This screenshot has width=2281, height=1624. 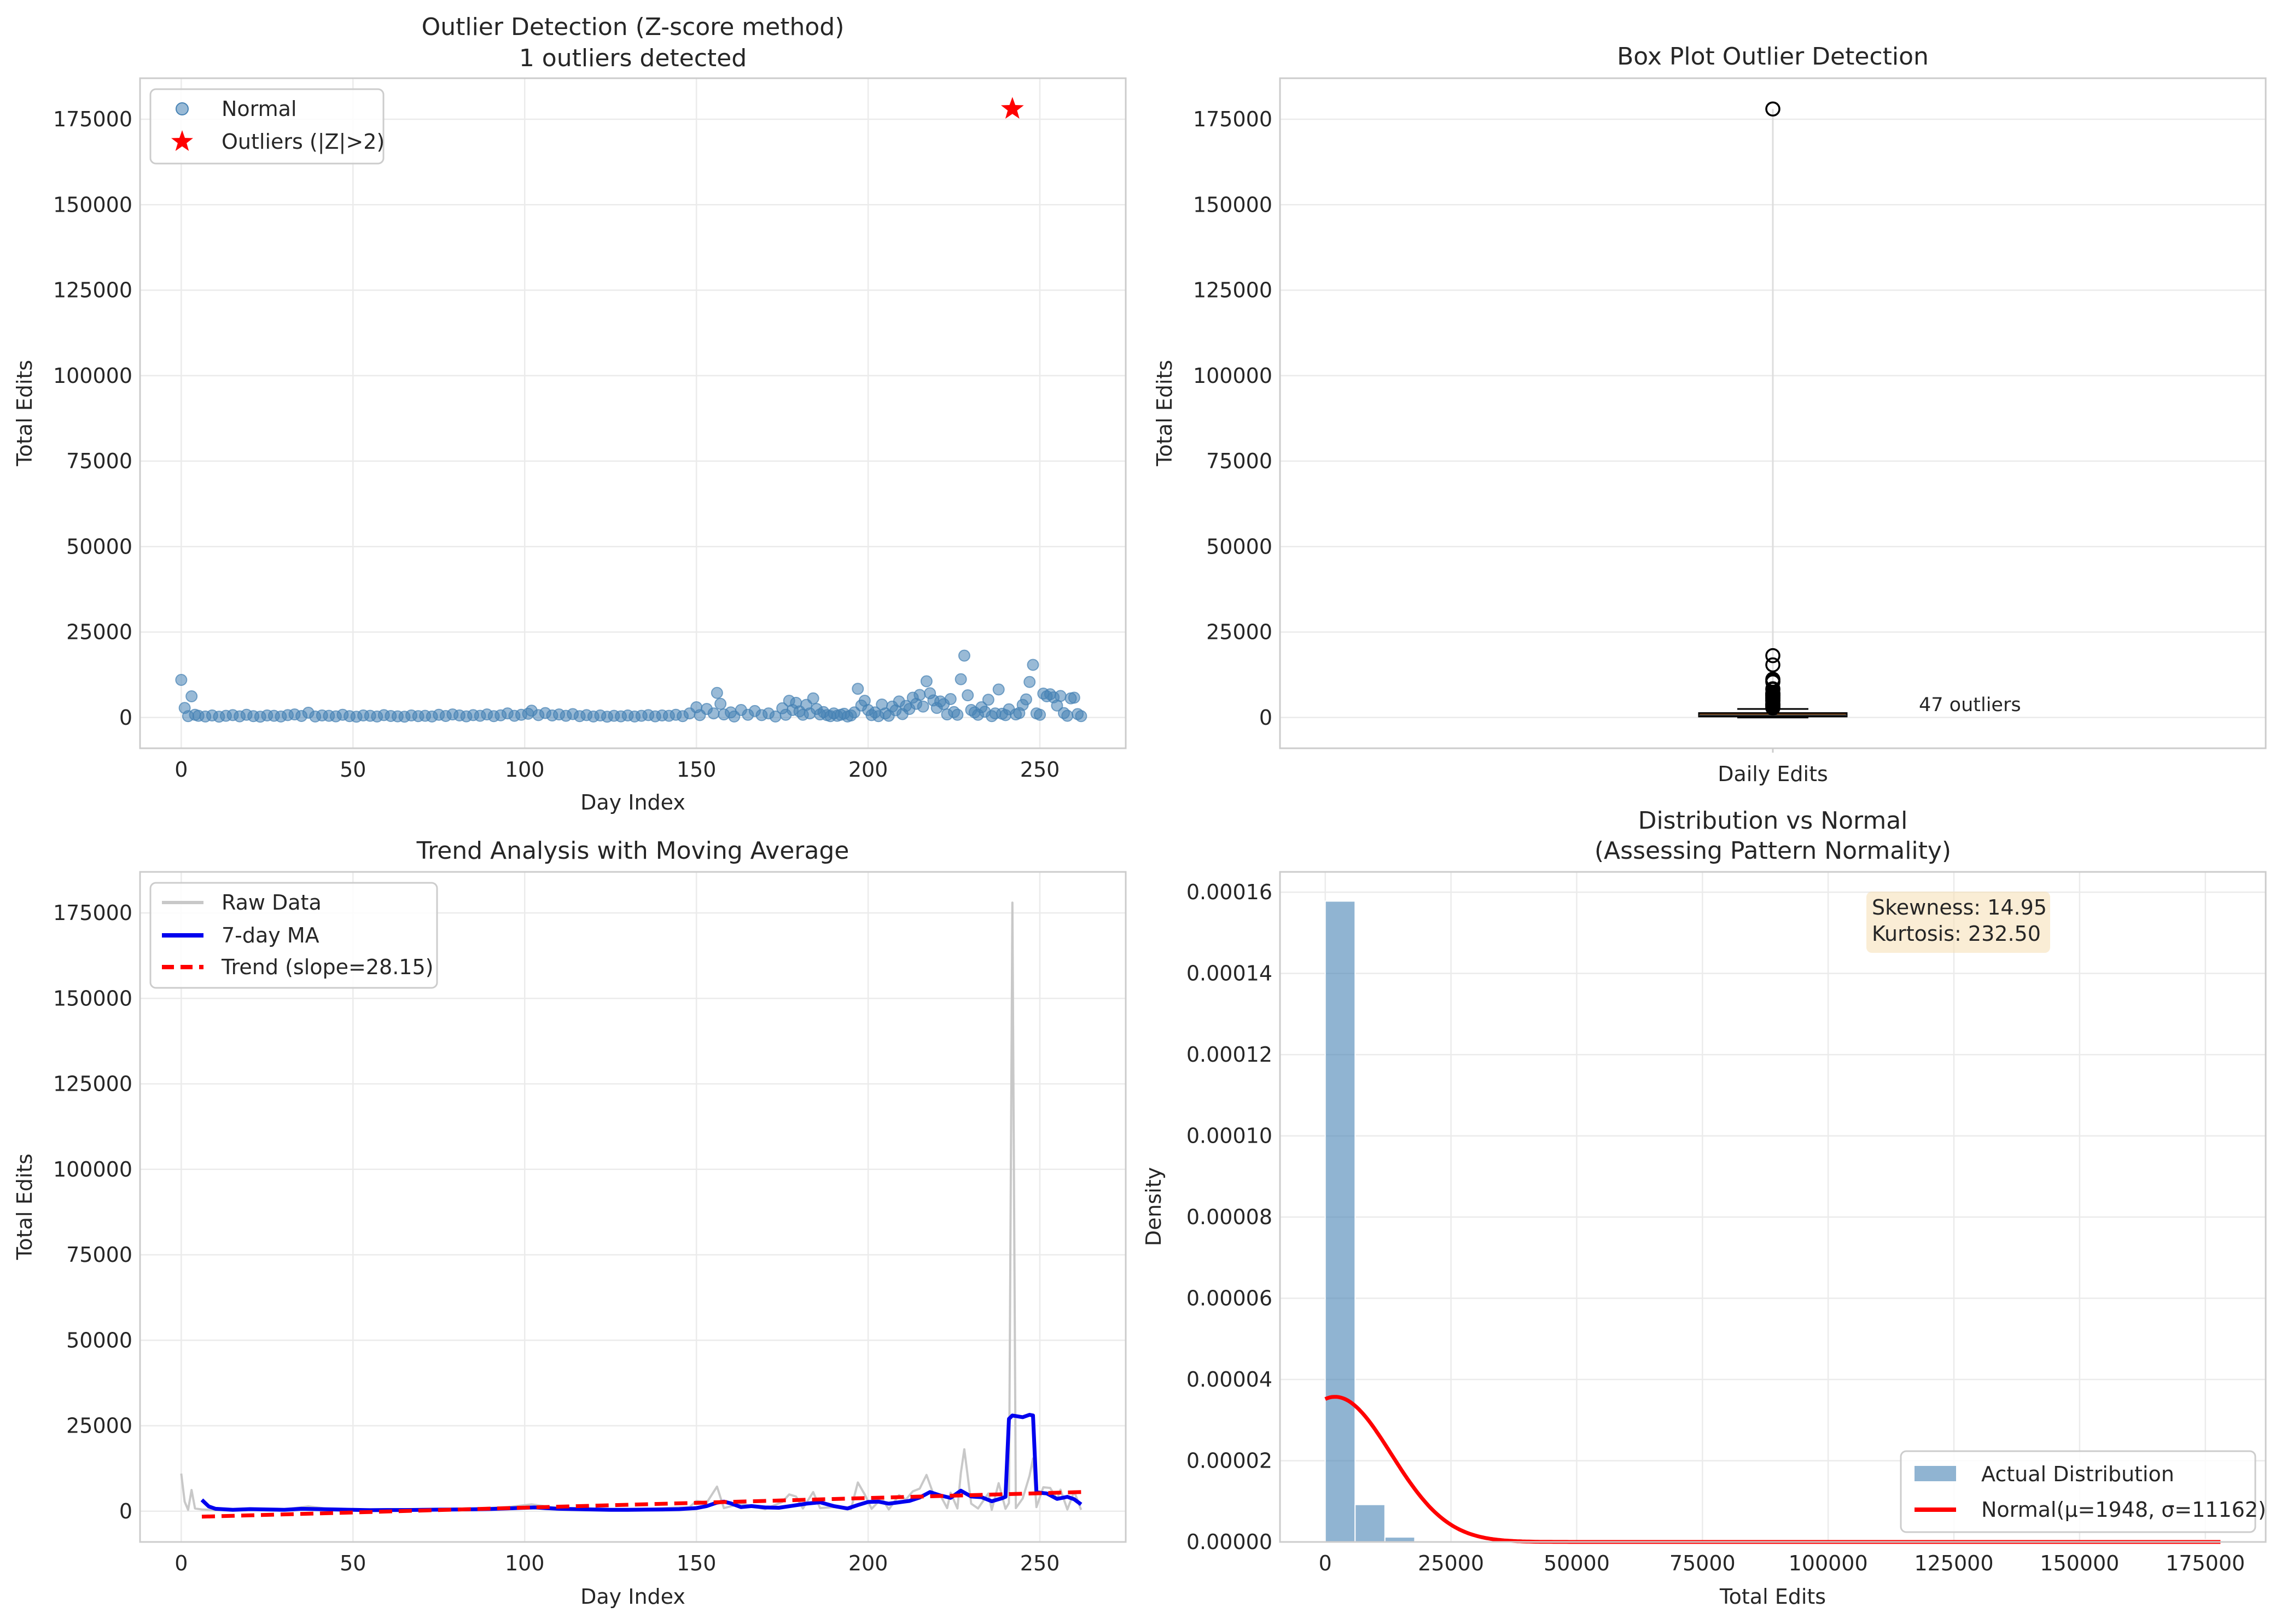 What do you see at coordinates (2078, 1491) in the screenshot?
I see `distribution-legend-frame` at bounding box center [2078, 1491].